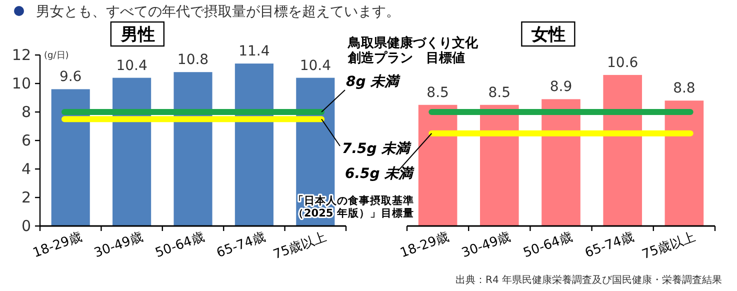 This screenshot has height=291, width=737. Describe the element at coordinates (684, 88) in the screenshot. I see `data-label: 8.8` at that location.